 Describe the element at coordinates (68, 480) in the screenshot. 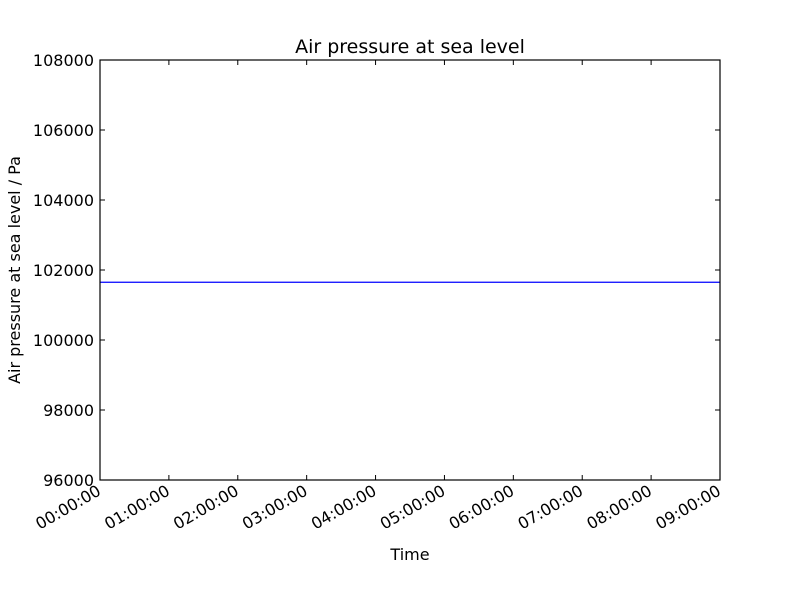

I see `y-tick-label: 96000` at that location.